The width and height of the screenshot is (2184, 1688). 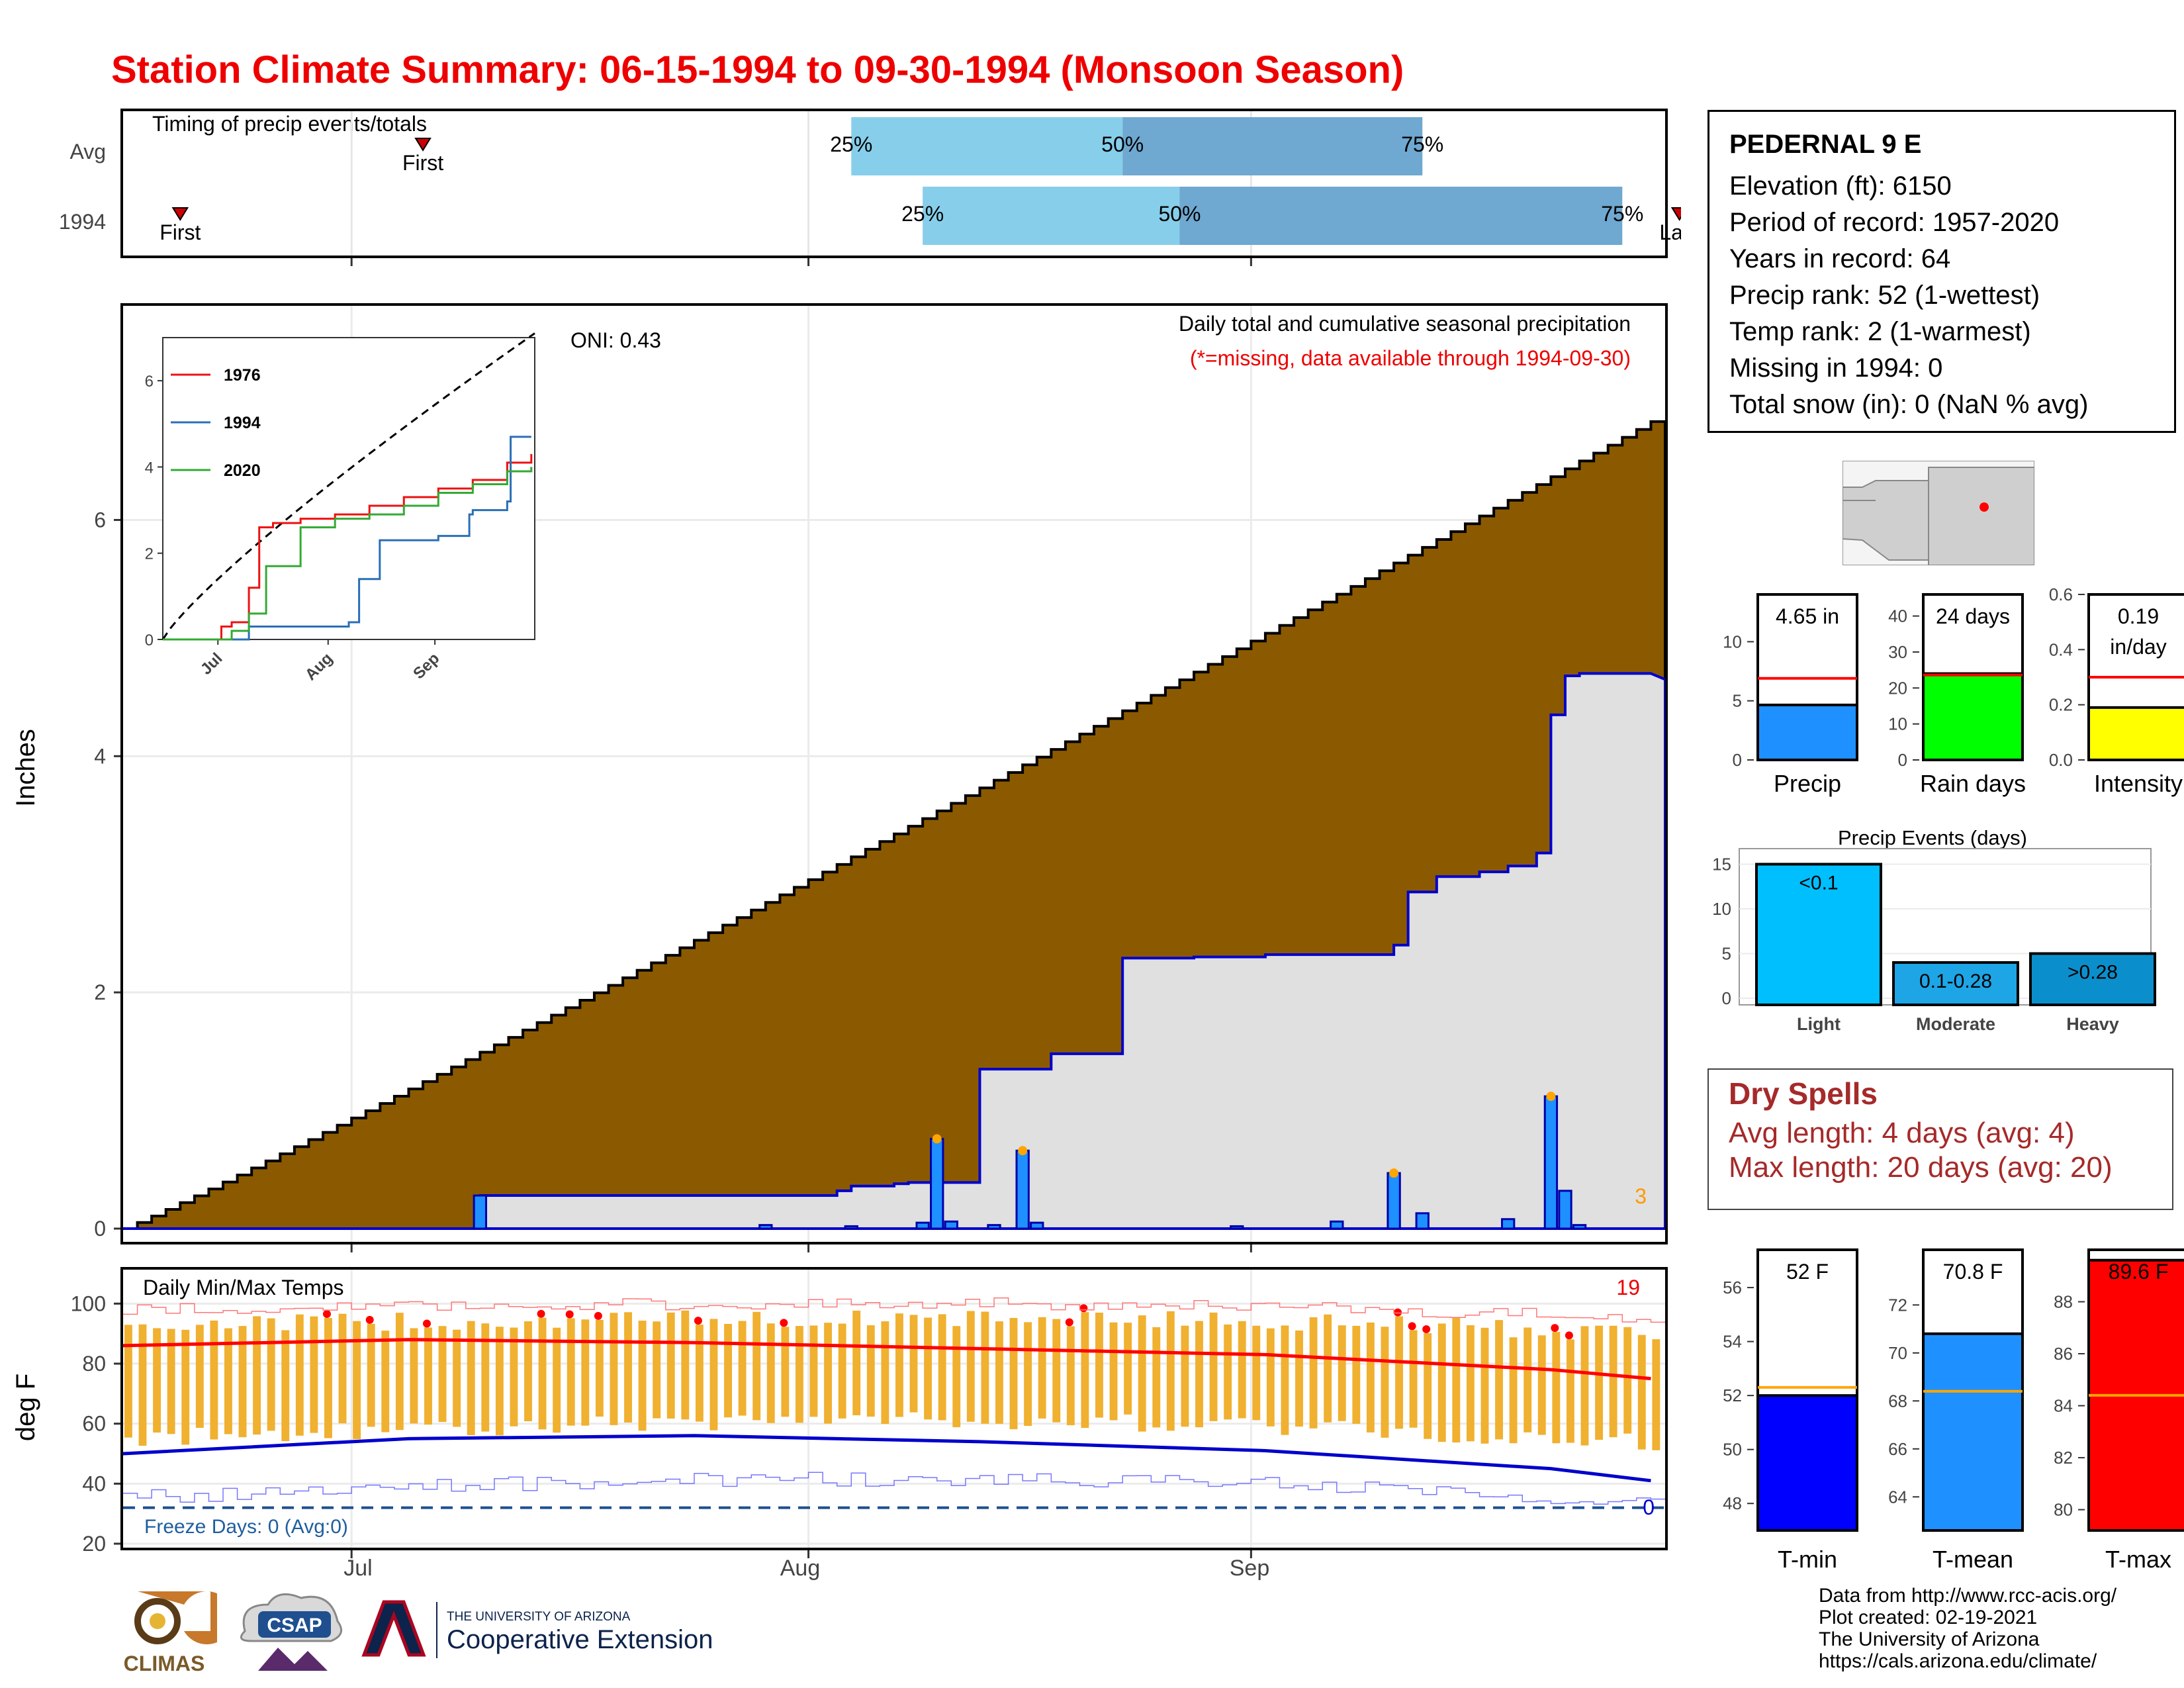 I want to click on events-title: Precip Events (days), so click(x=1932, y=837).